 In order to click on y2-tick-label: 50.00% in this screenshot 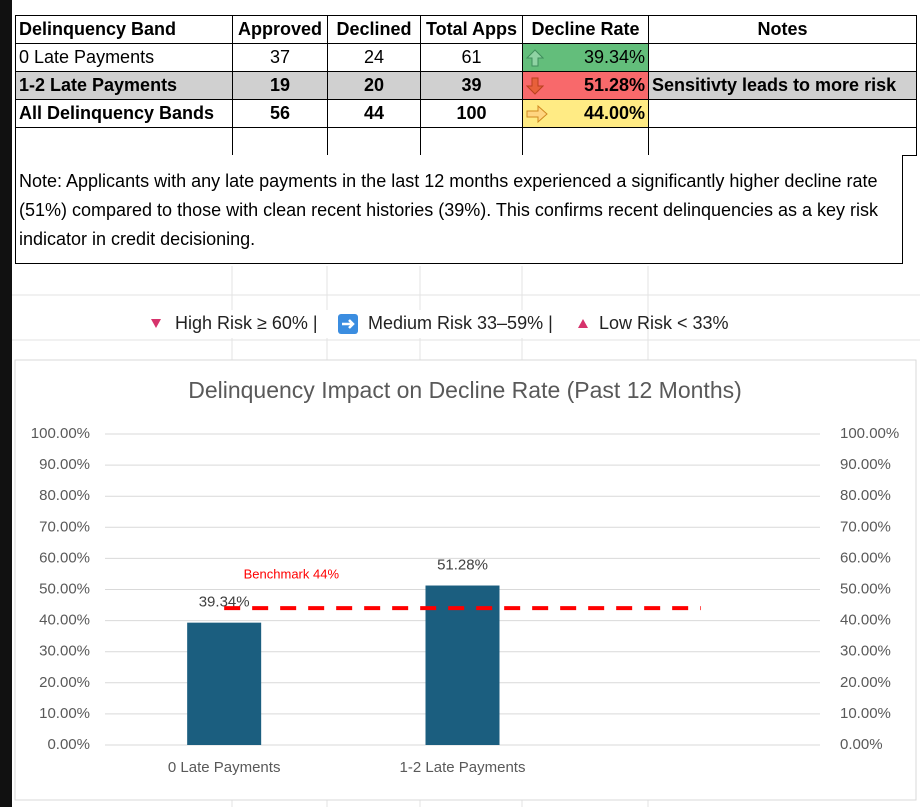, I will do `click(865, 588)`.